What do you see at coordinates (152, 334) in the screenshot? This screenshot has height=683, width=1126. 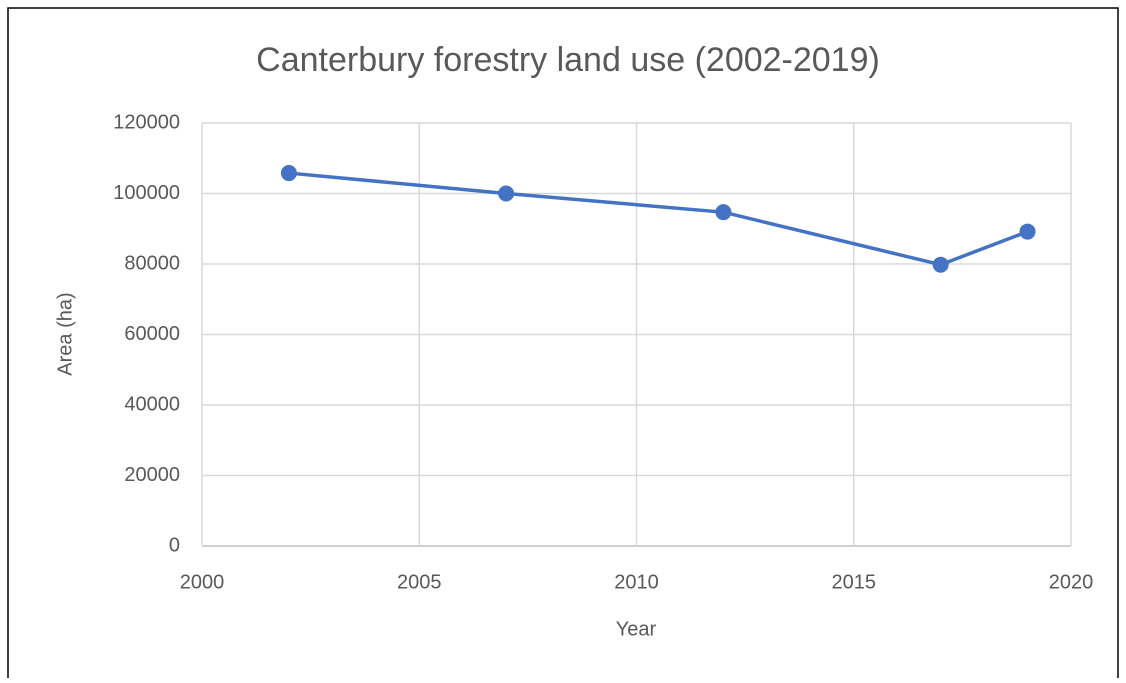 I see `y-tick-label: 60000` at bounding box center [152, 334].